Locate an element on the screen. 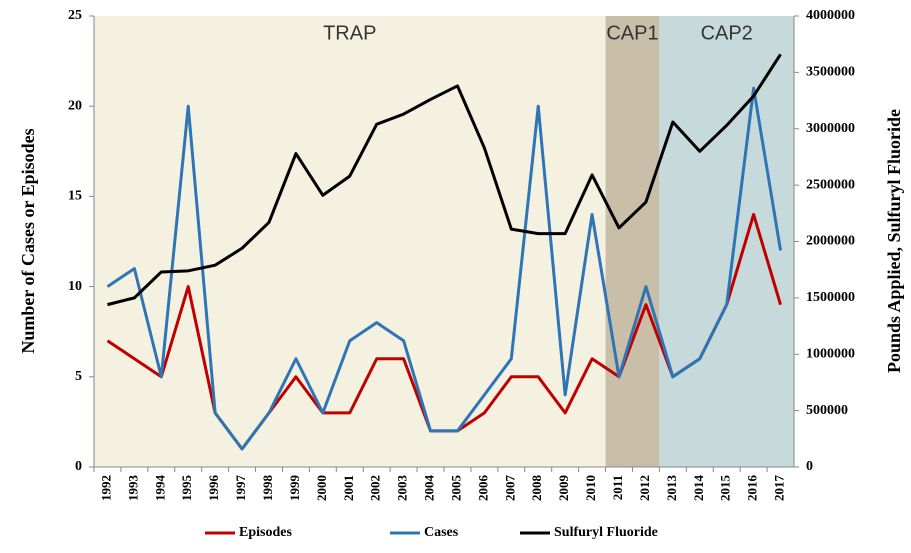 Image resolution: width=911 pixels, height=553 pixels. x-tick-label: 2003 is located at coordinates (402, 488).